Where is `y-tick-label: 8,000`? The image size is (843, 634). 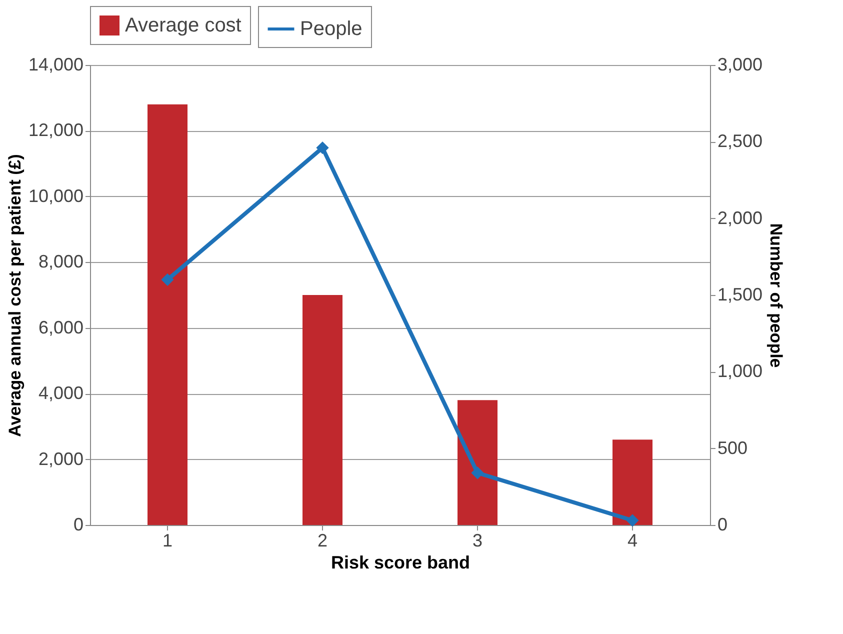
y-tick-label: 8,000 is located at coordinates (61, 262).